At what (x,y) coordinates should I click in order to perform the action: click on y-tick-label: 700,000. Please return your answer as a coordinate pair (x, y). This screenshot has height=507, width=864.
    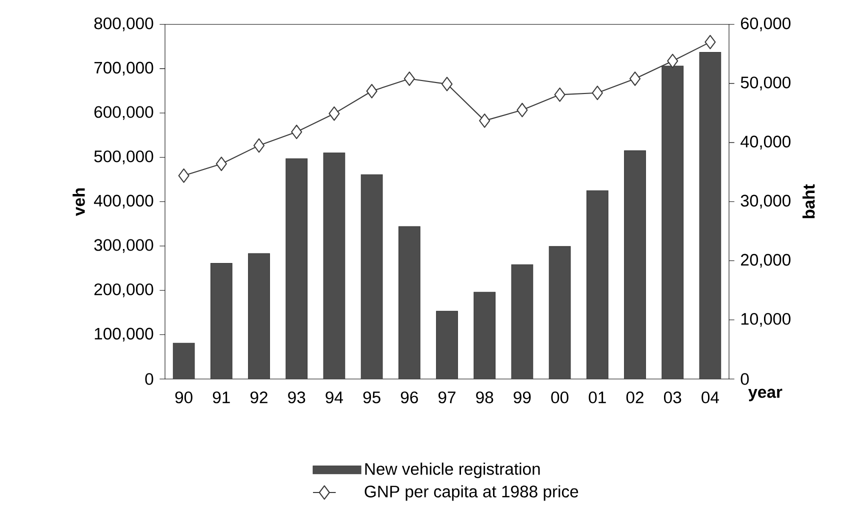
    Looking at the image, I should click on (124, 69).